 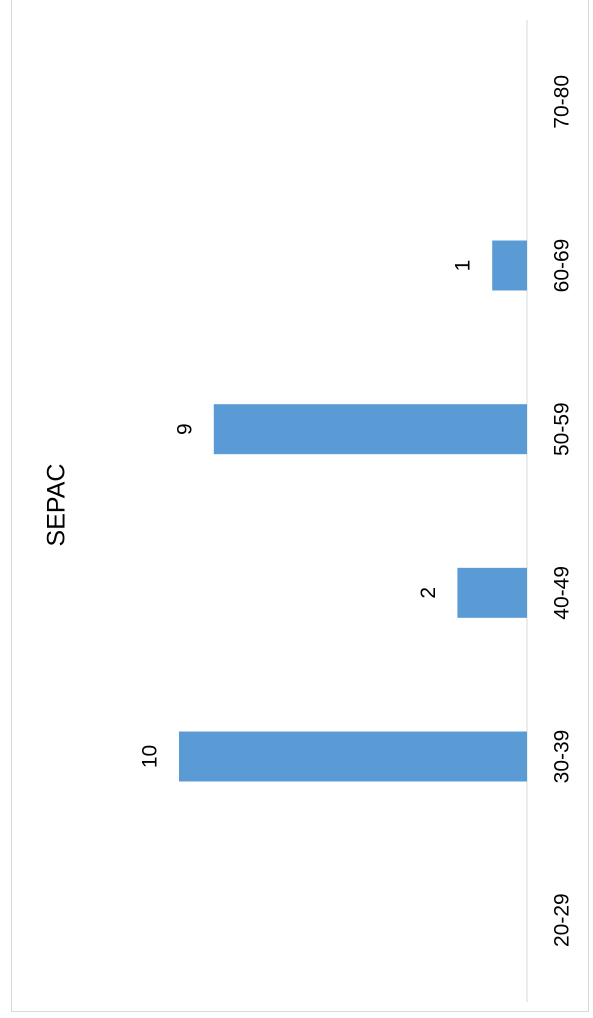 I want to click on tick-label-40-49: 40-49, so click(x=562, y=593).